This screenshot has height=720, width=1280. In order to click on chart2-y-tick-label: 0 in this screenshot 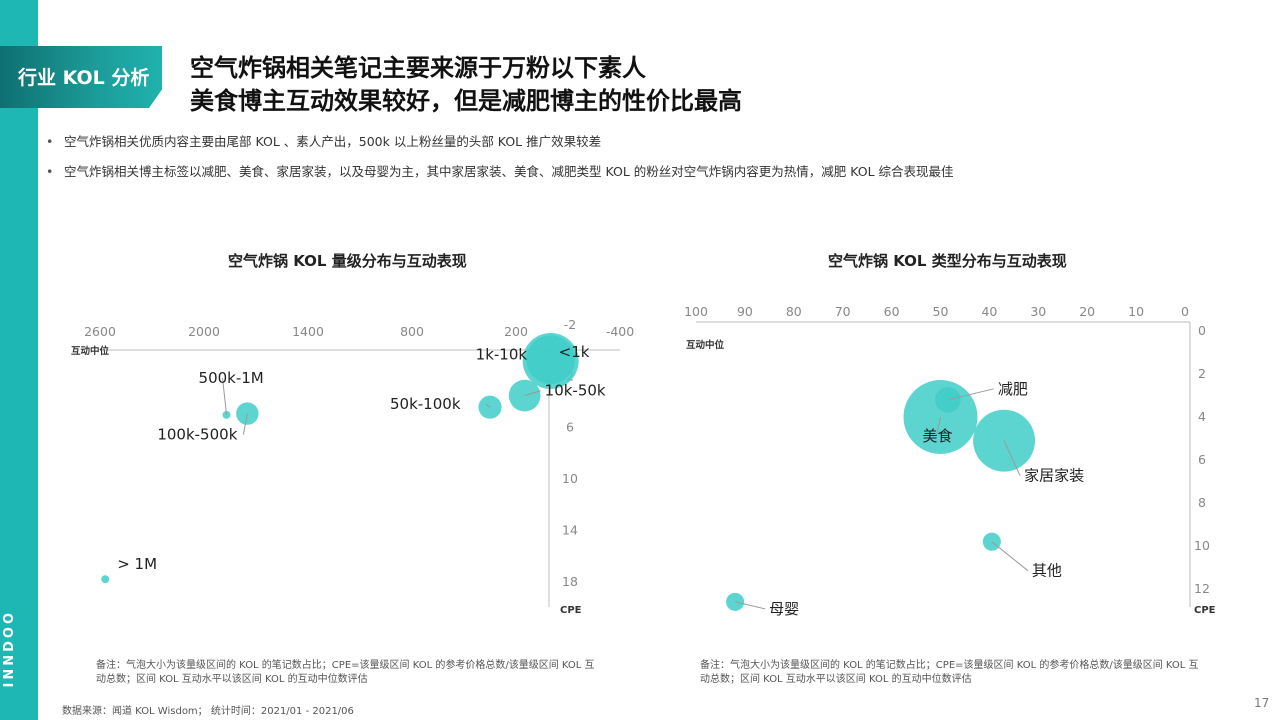, I will do `click(1202, 330)`.